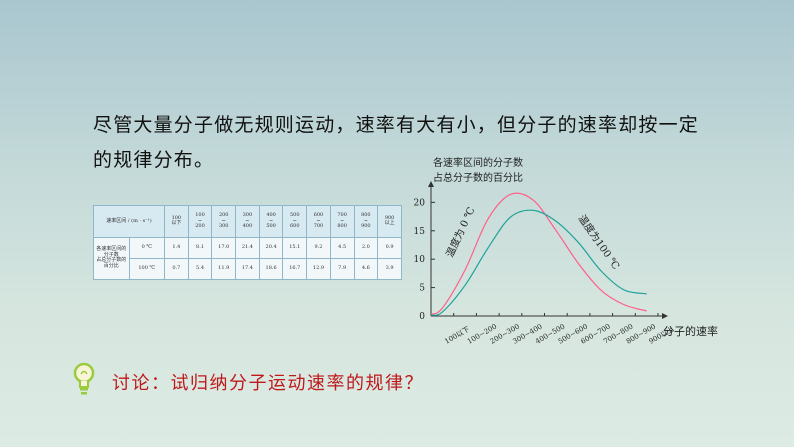  I want to click on table-range-8: 800 ~900, so click(366, 221).